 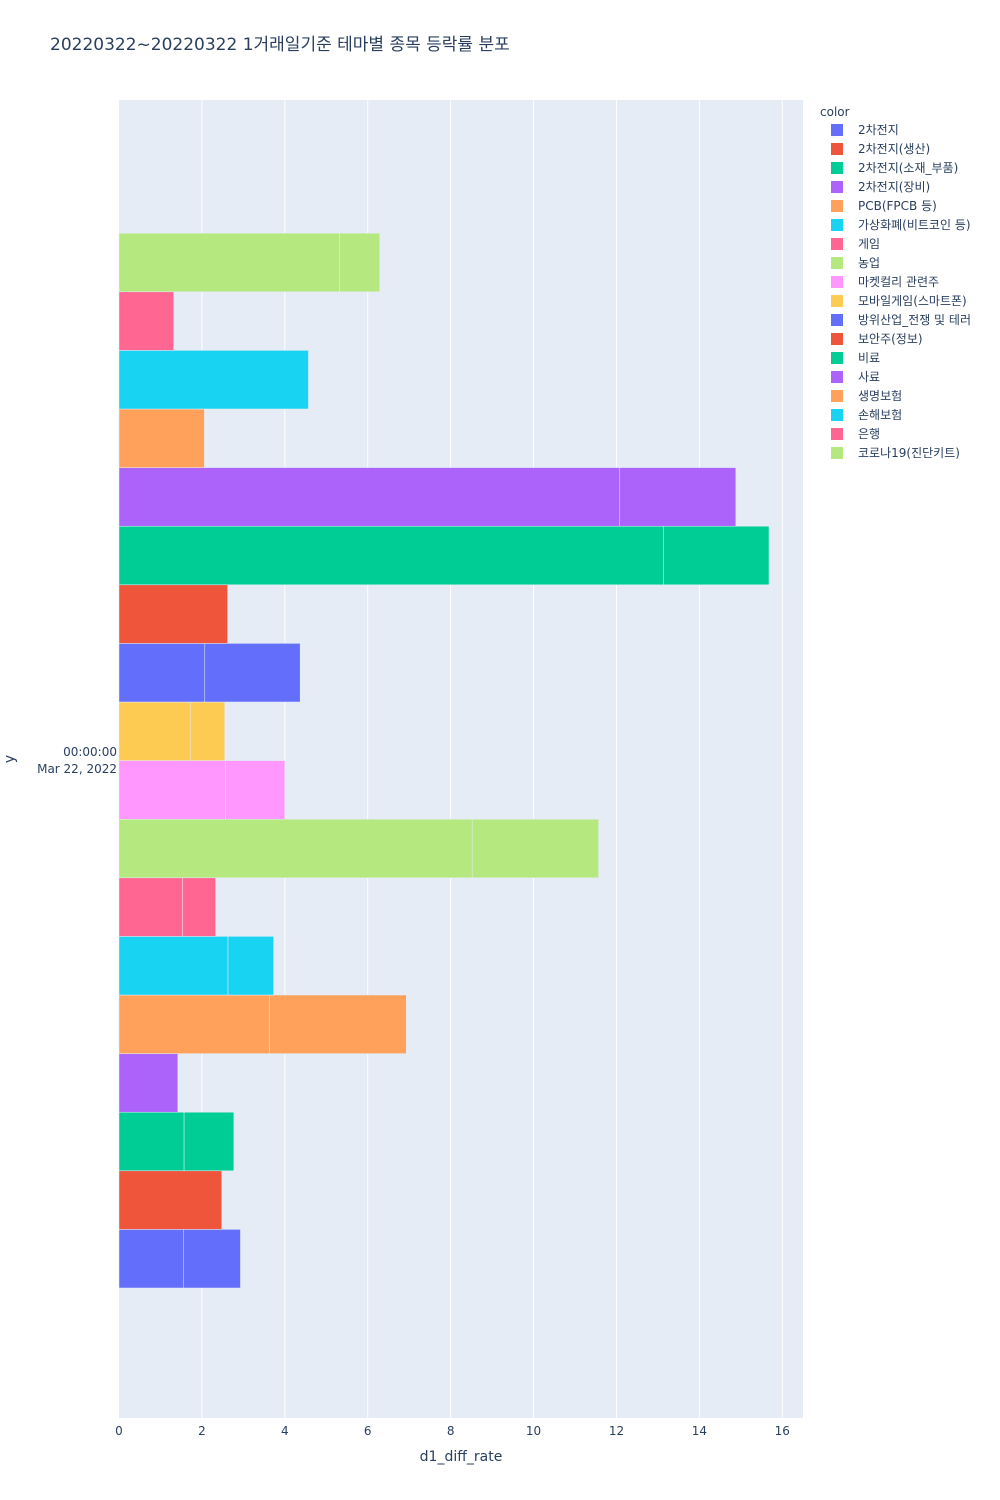 What do you see at coordinates (878, 130) in the screenshot?
I see `legend-label: 2차전지` at bounding box center [878, 130].